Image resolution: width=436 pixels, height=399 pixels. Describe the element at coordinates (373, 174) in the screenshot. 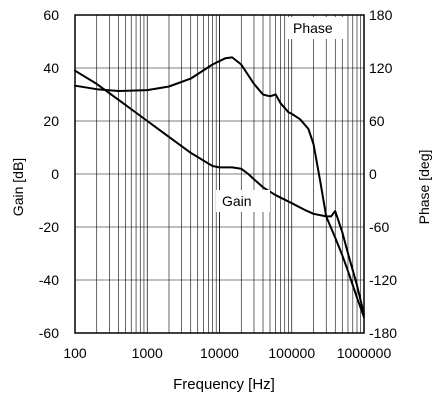

I see `right-y-tick-label: 0` at that location.